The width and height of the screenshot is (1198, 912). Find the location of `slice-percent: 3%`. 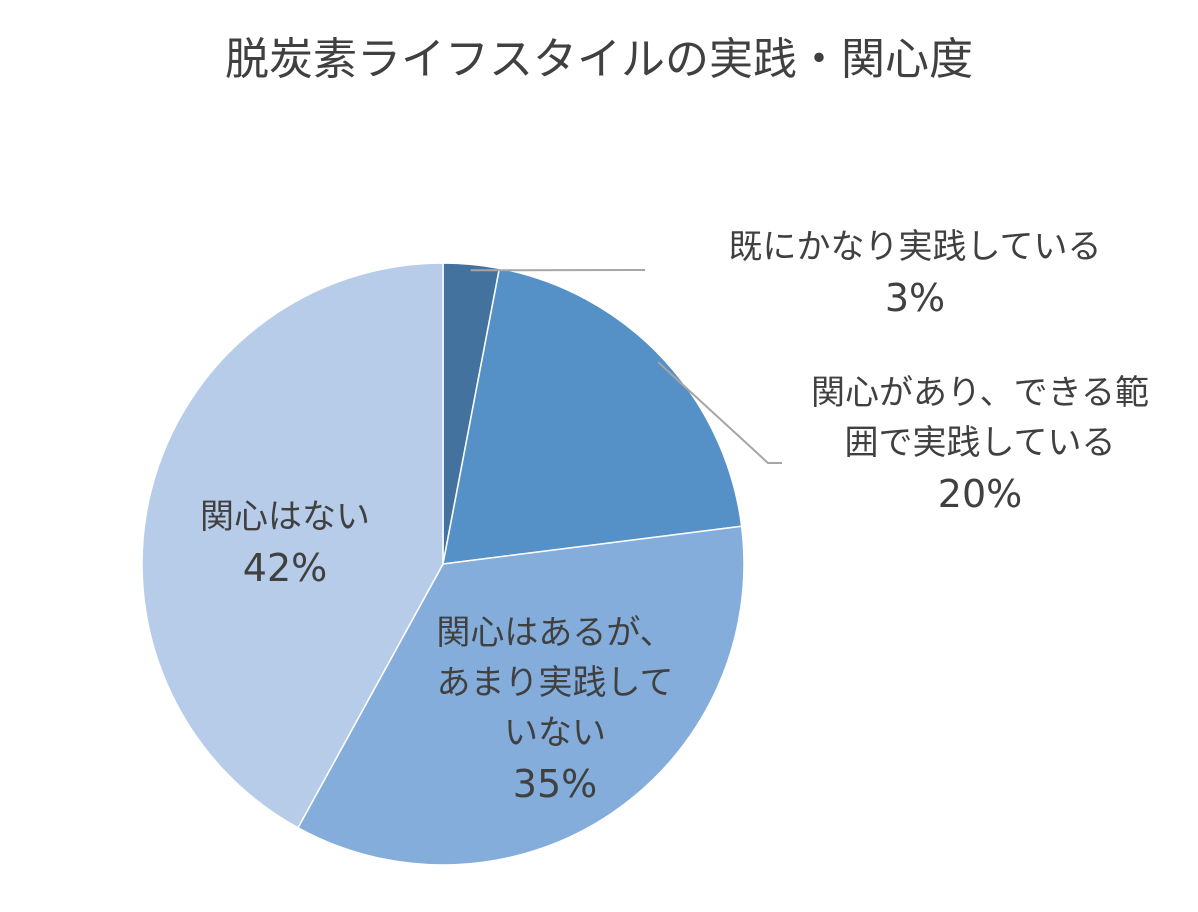

slice-percent: 3% is located at coordinates (915, 298).